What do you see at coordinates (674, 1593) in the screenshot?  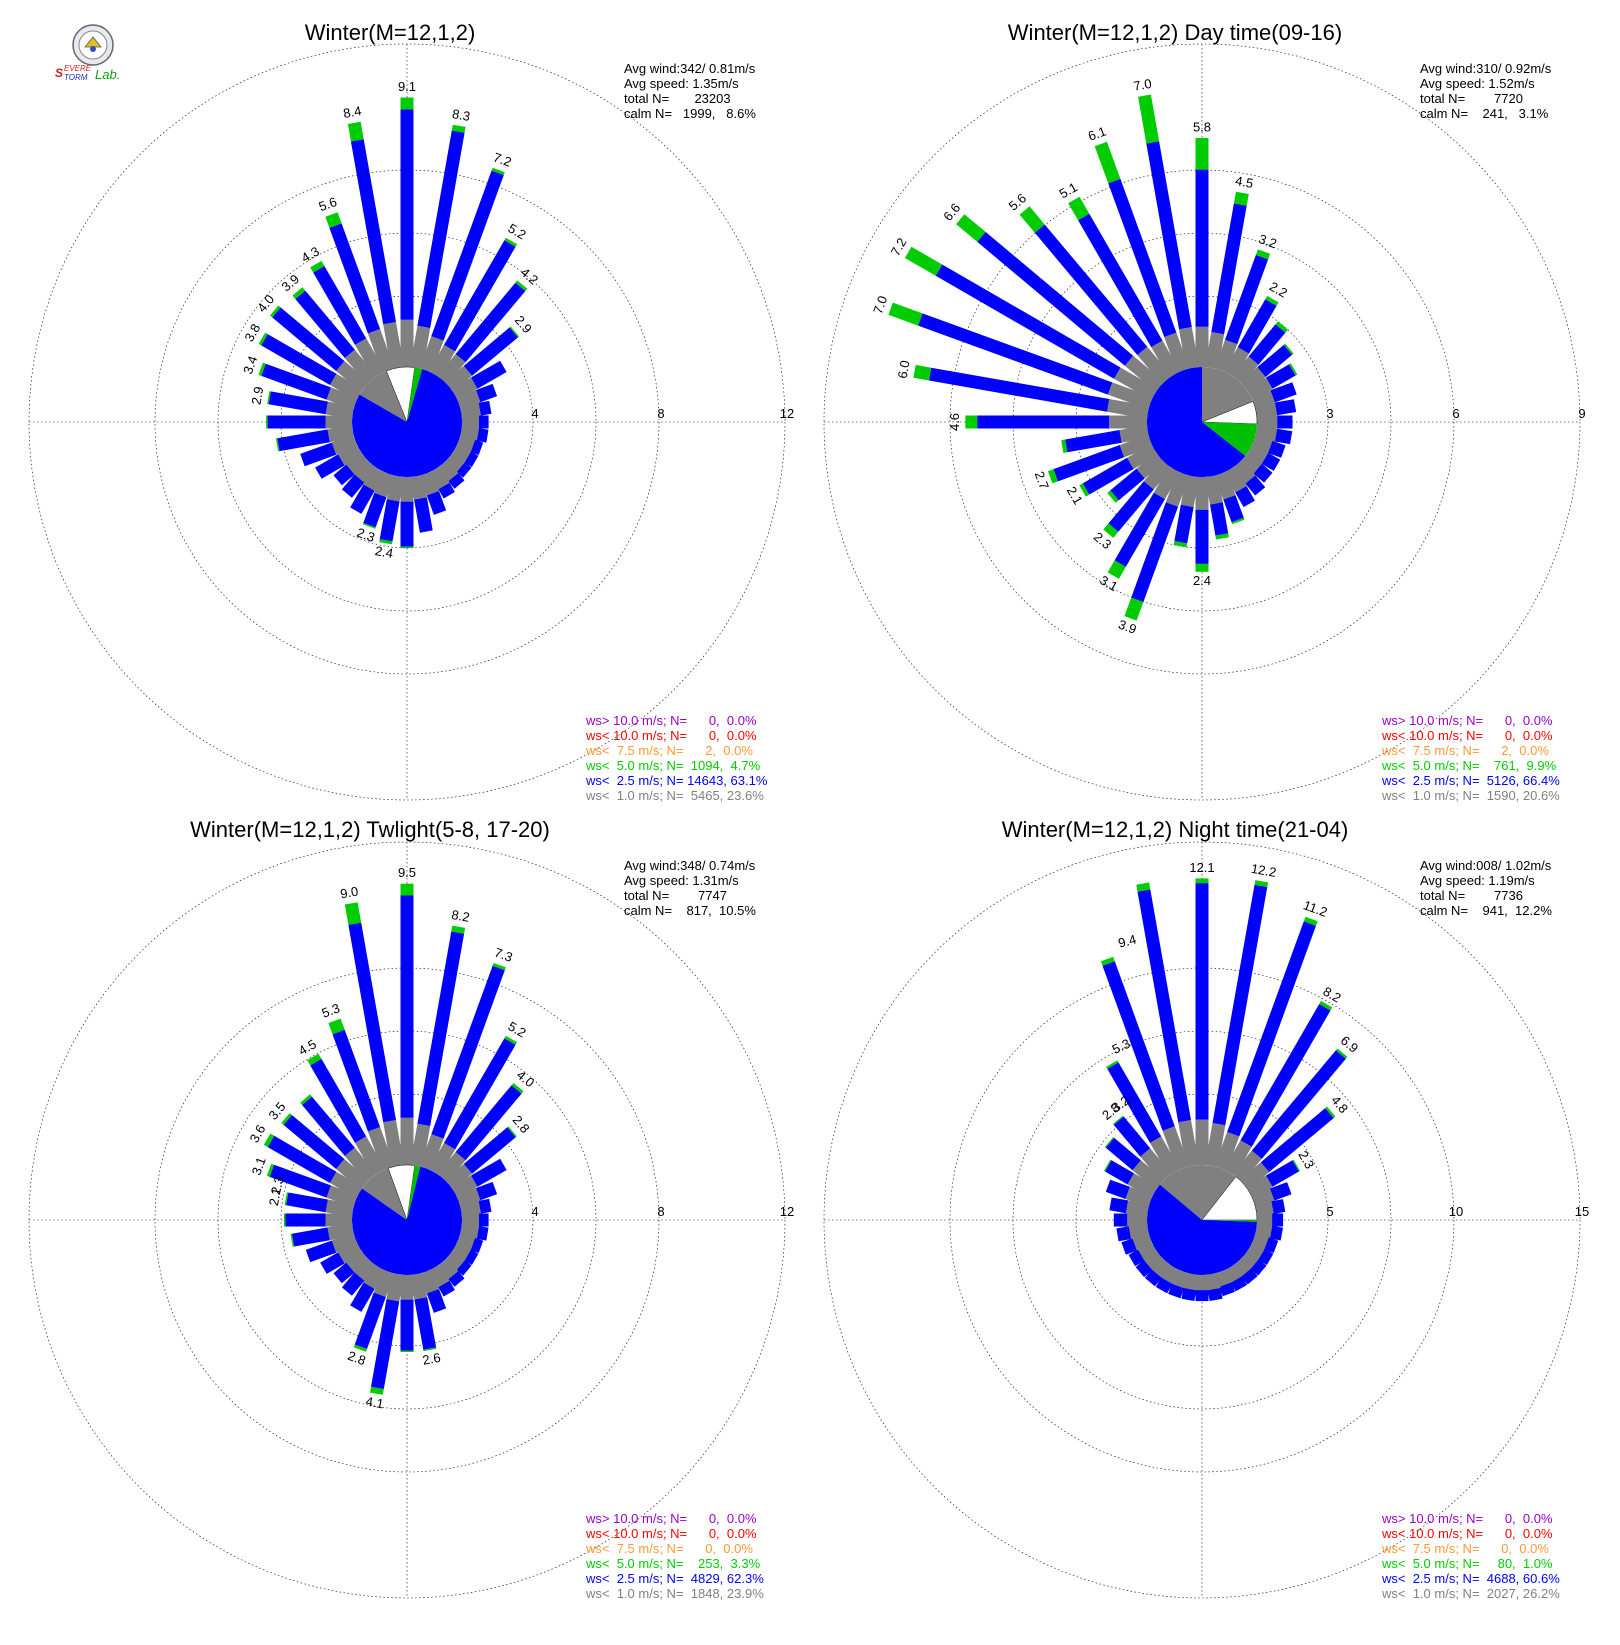 I see `legend-entry: ws< 1.0 m/s; N= 1848, 23.9%` at bounding box center [674, 1593].